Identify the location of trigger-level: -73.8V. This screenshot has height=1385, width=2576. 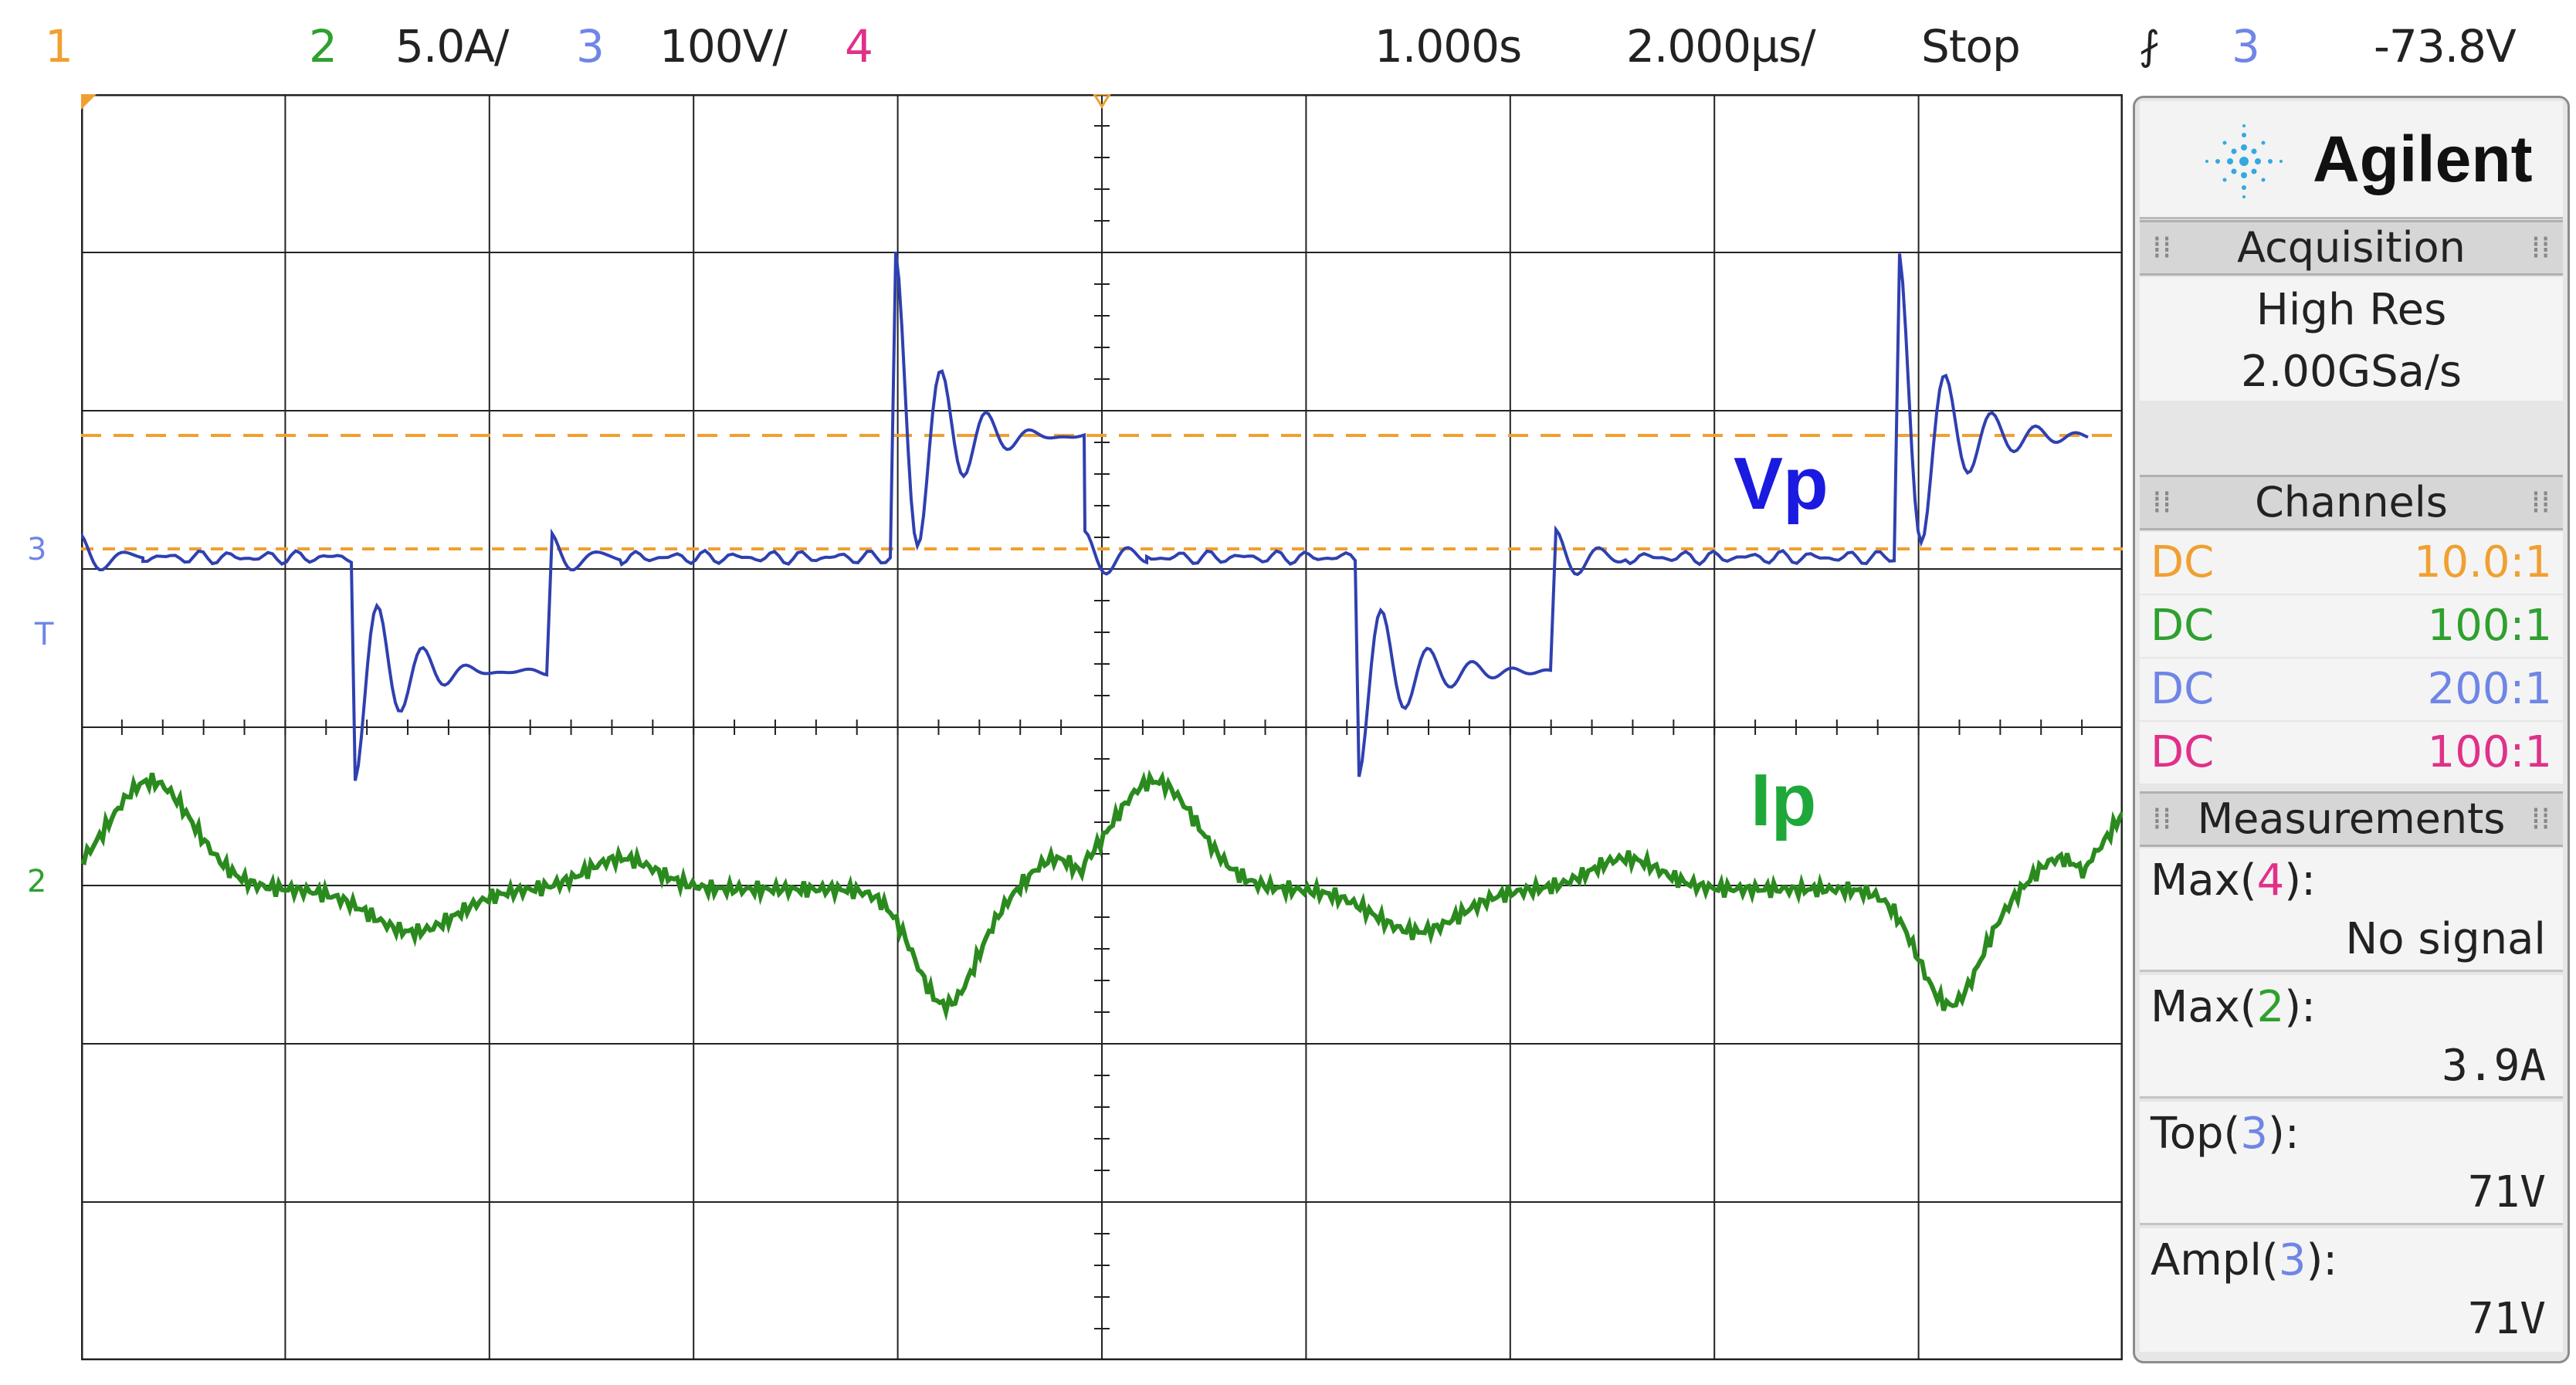
(2445, 46).